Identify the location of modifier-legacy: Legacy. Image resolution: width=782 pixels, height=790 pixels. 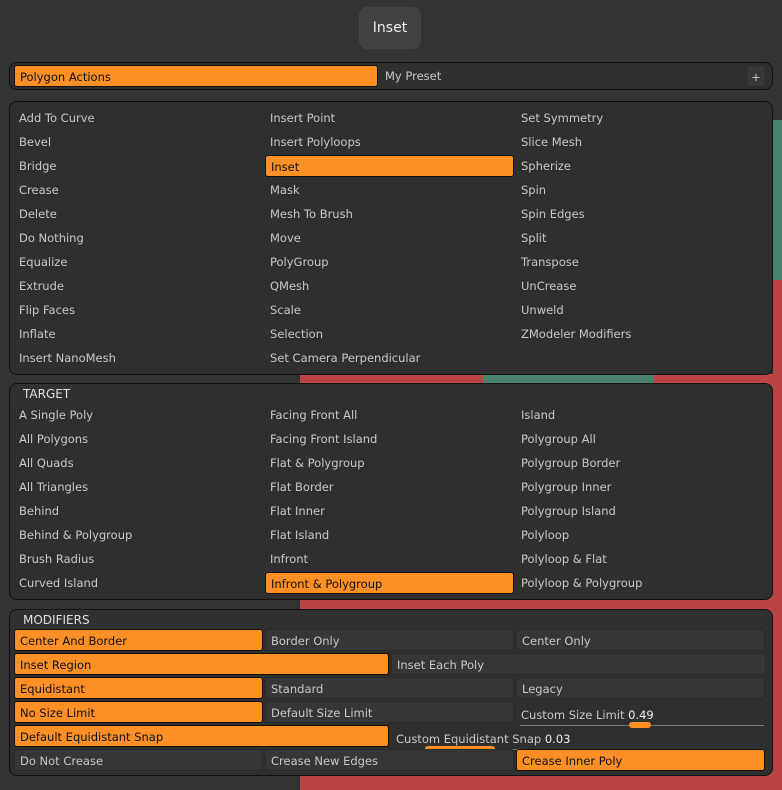
(640, 688).